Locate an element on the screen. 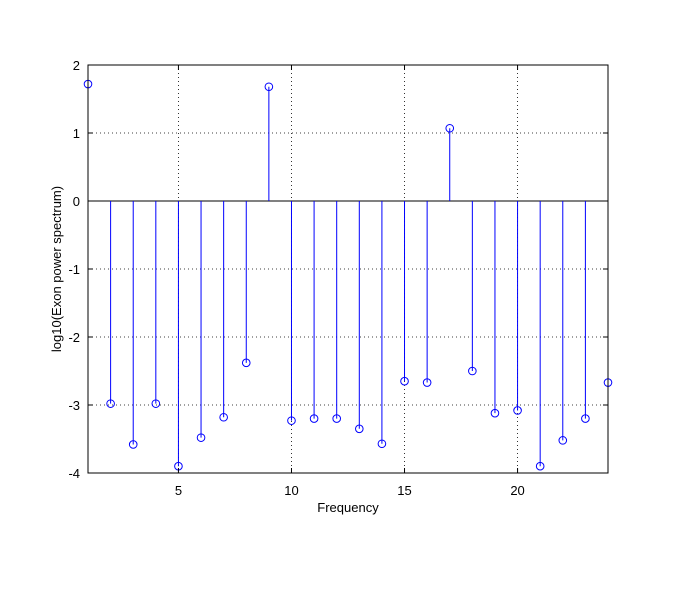 This screenshot has width=685, height=611. y-tick-labels: -4 -3 -2 -1 0 1 2 is located at coordinates (74, 269).